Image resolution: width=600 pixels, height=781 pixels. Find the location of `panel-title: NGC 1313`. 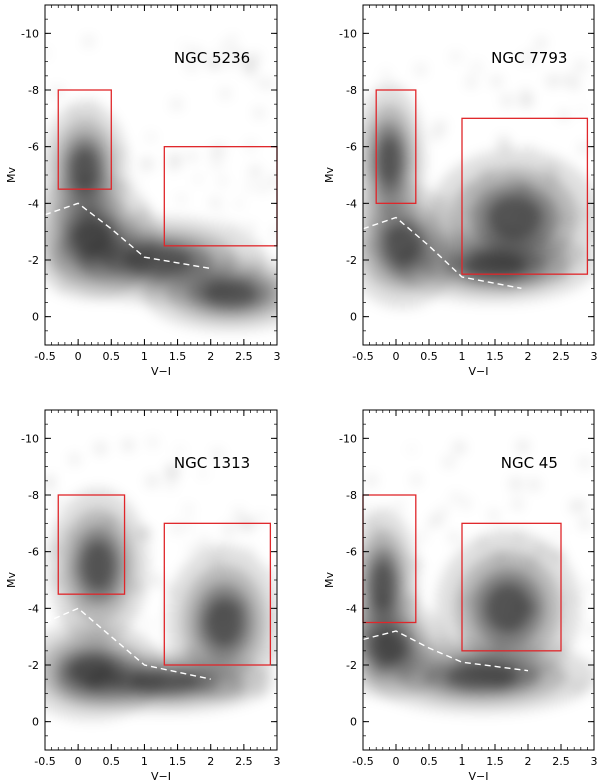

panel-title: NGC 1313 is located at coordinates (212, 463).